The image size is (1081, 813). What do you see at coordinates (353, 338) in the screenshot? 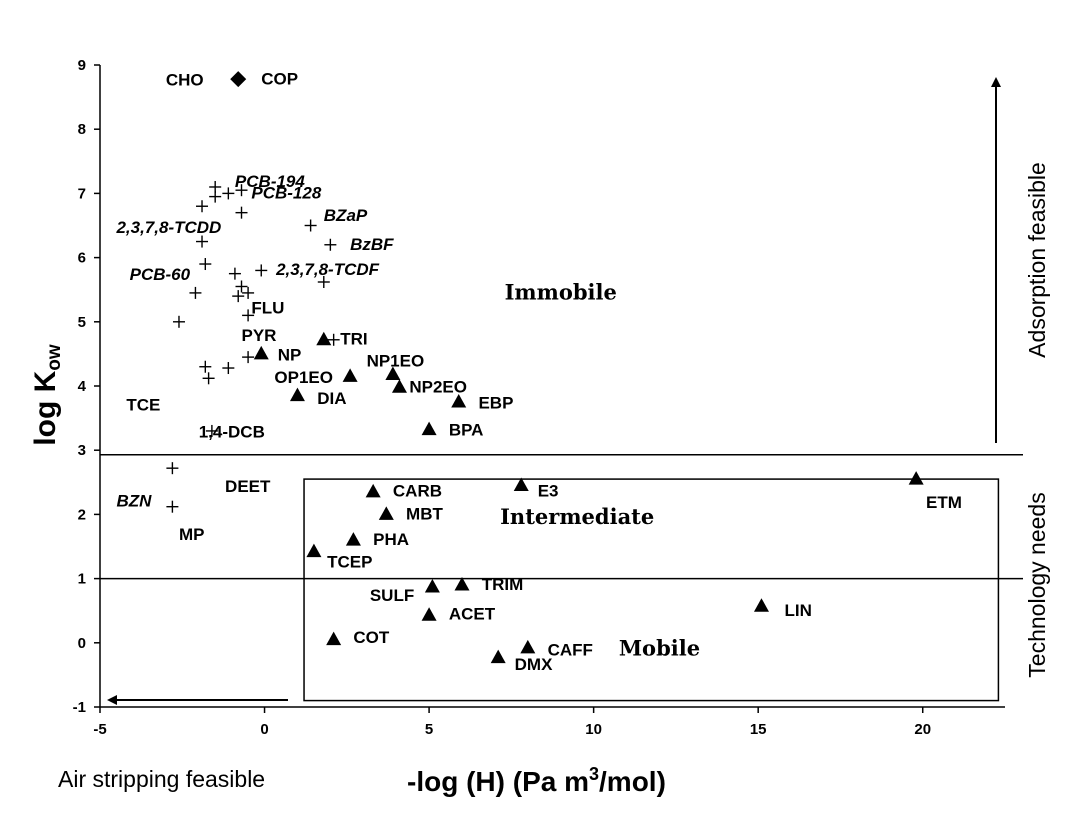
I see `point-label: TRI` at bounding box center [353, 338].